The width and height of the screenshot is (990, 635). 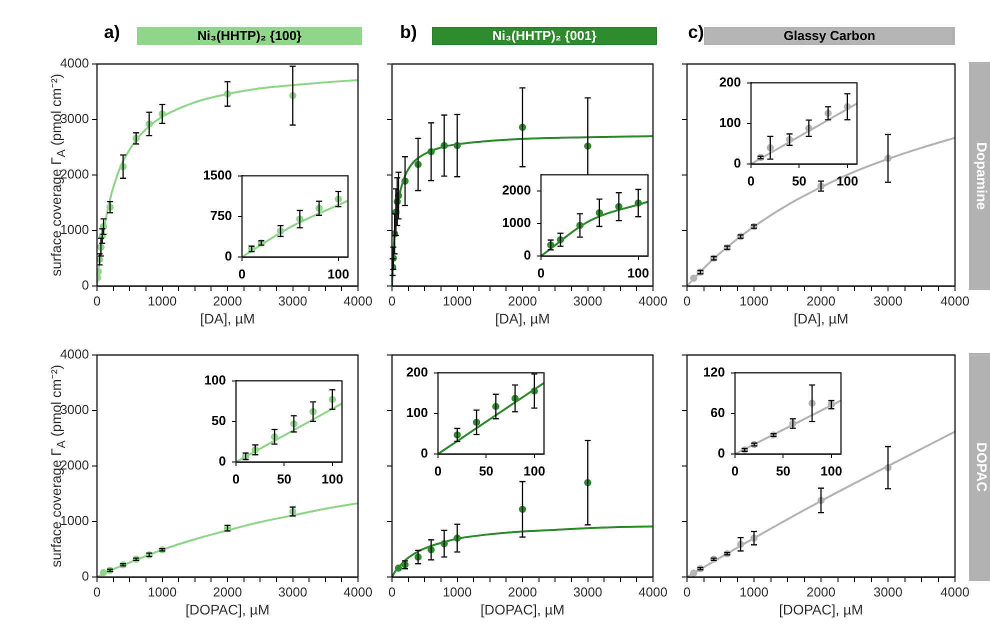 What do you see at coordinates (717, 412) in the screenshot?
I see `y-tick-label: 60` at bounding box center [717, 412].